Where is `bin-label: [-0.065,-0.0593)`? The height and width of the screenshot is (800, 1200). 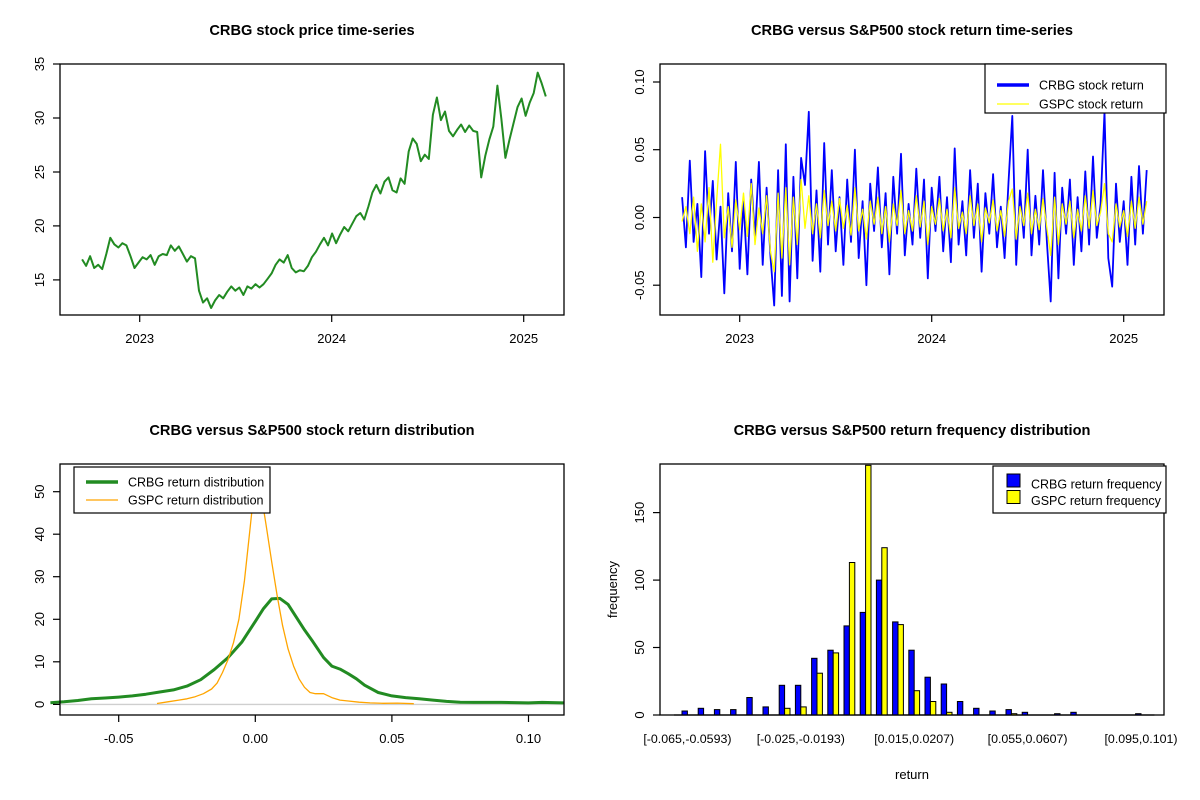
bin-label: [-0.065,-0.0593) is located at coordinates (687, 739).